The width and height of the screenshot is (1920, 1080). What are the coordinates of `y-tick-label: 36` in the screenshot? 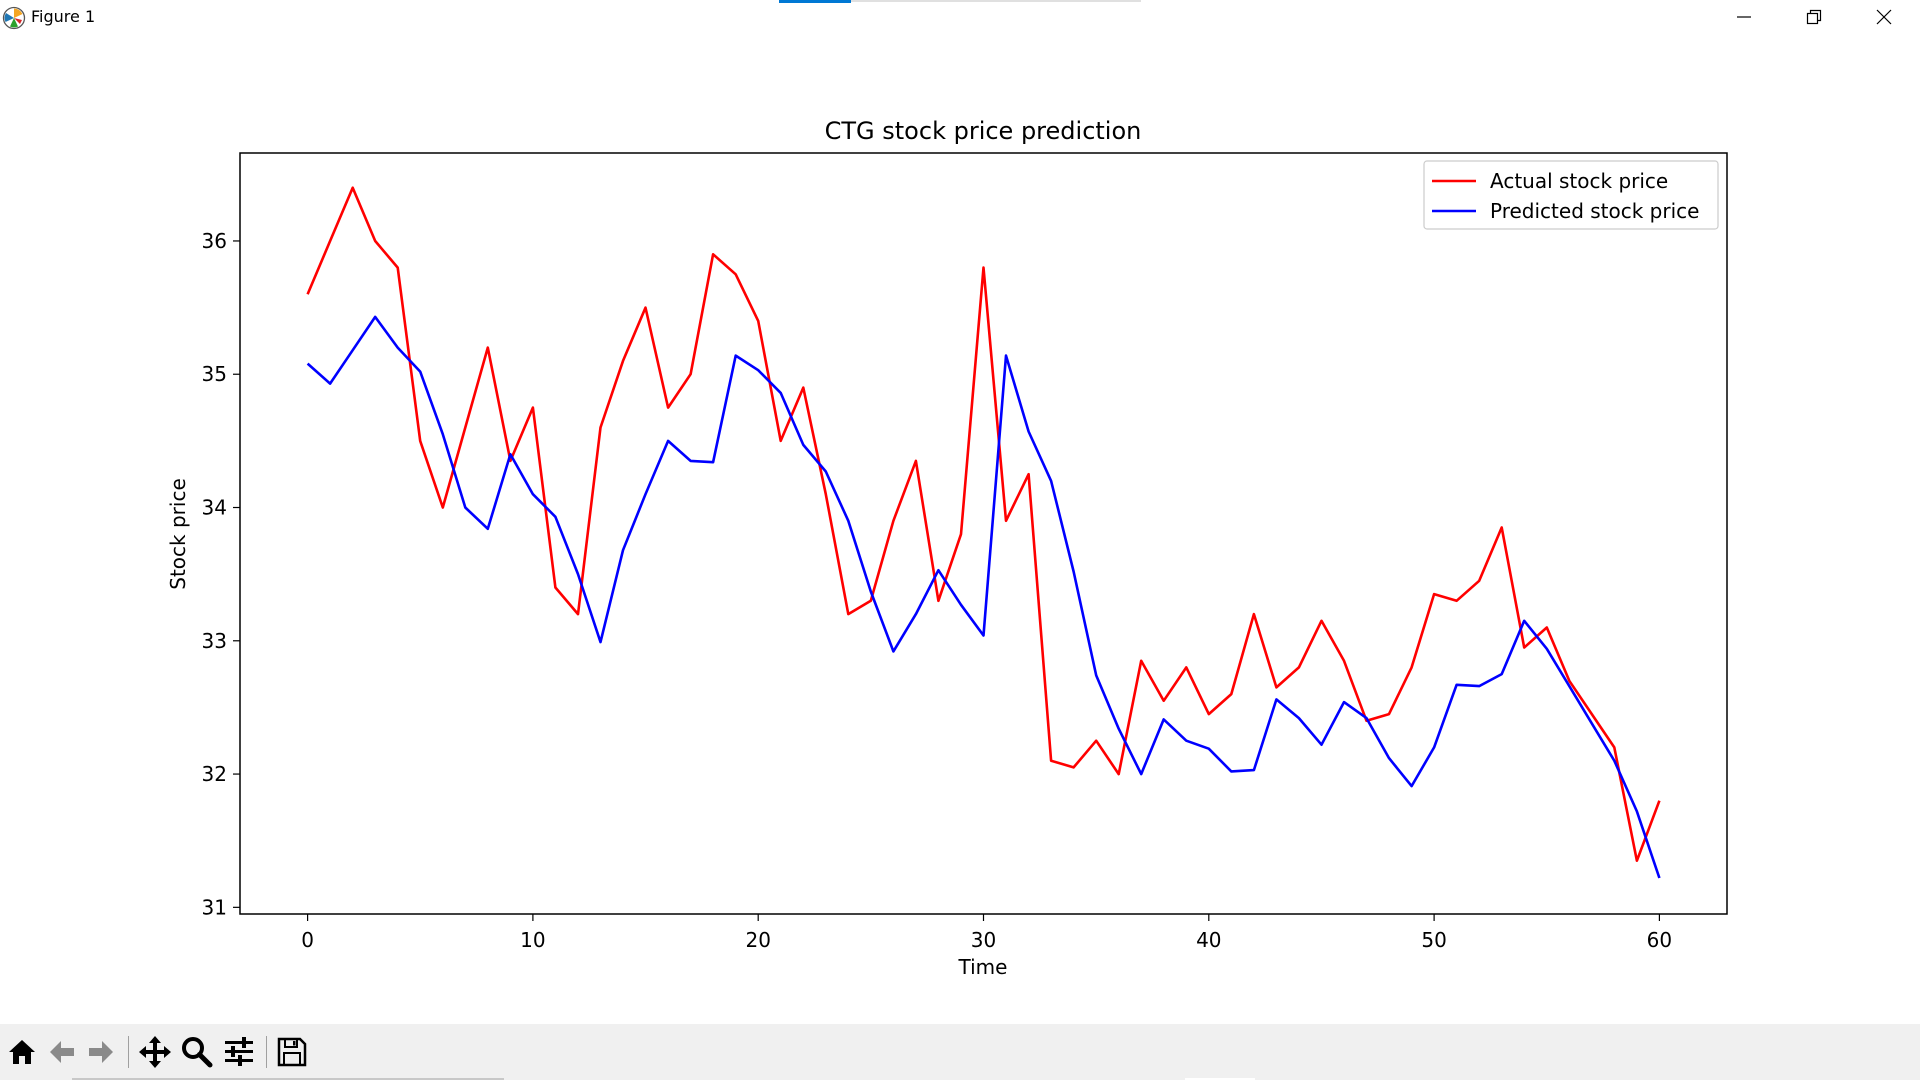 It's located at (214, 241).